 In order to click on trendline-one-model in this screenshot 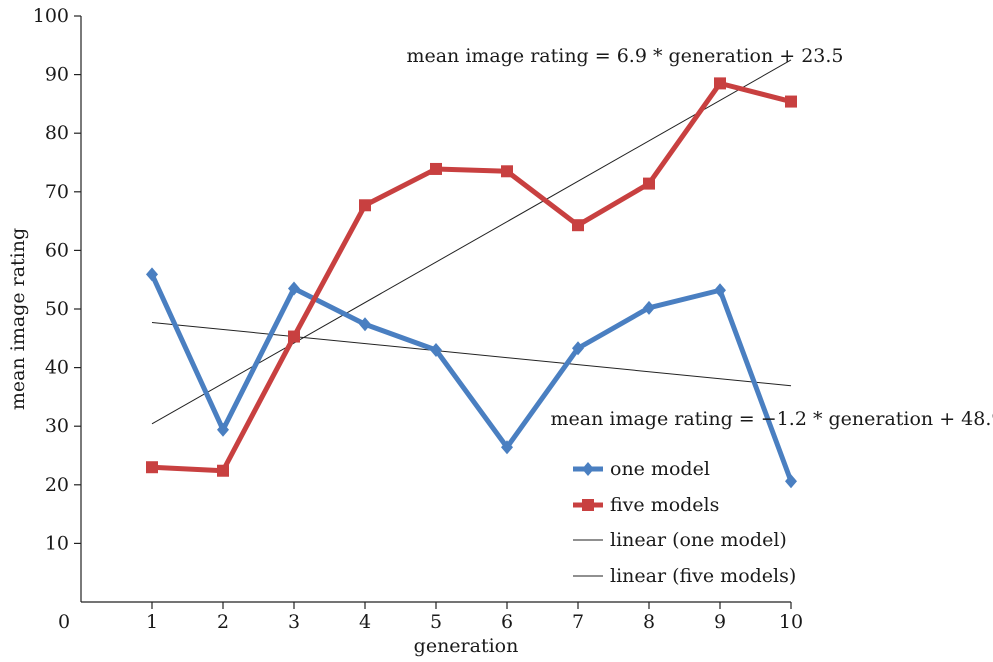, I will do `click(471, 354)`.